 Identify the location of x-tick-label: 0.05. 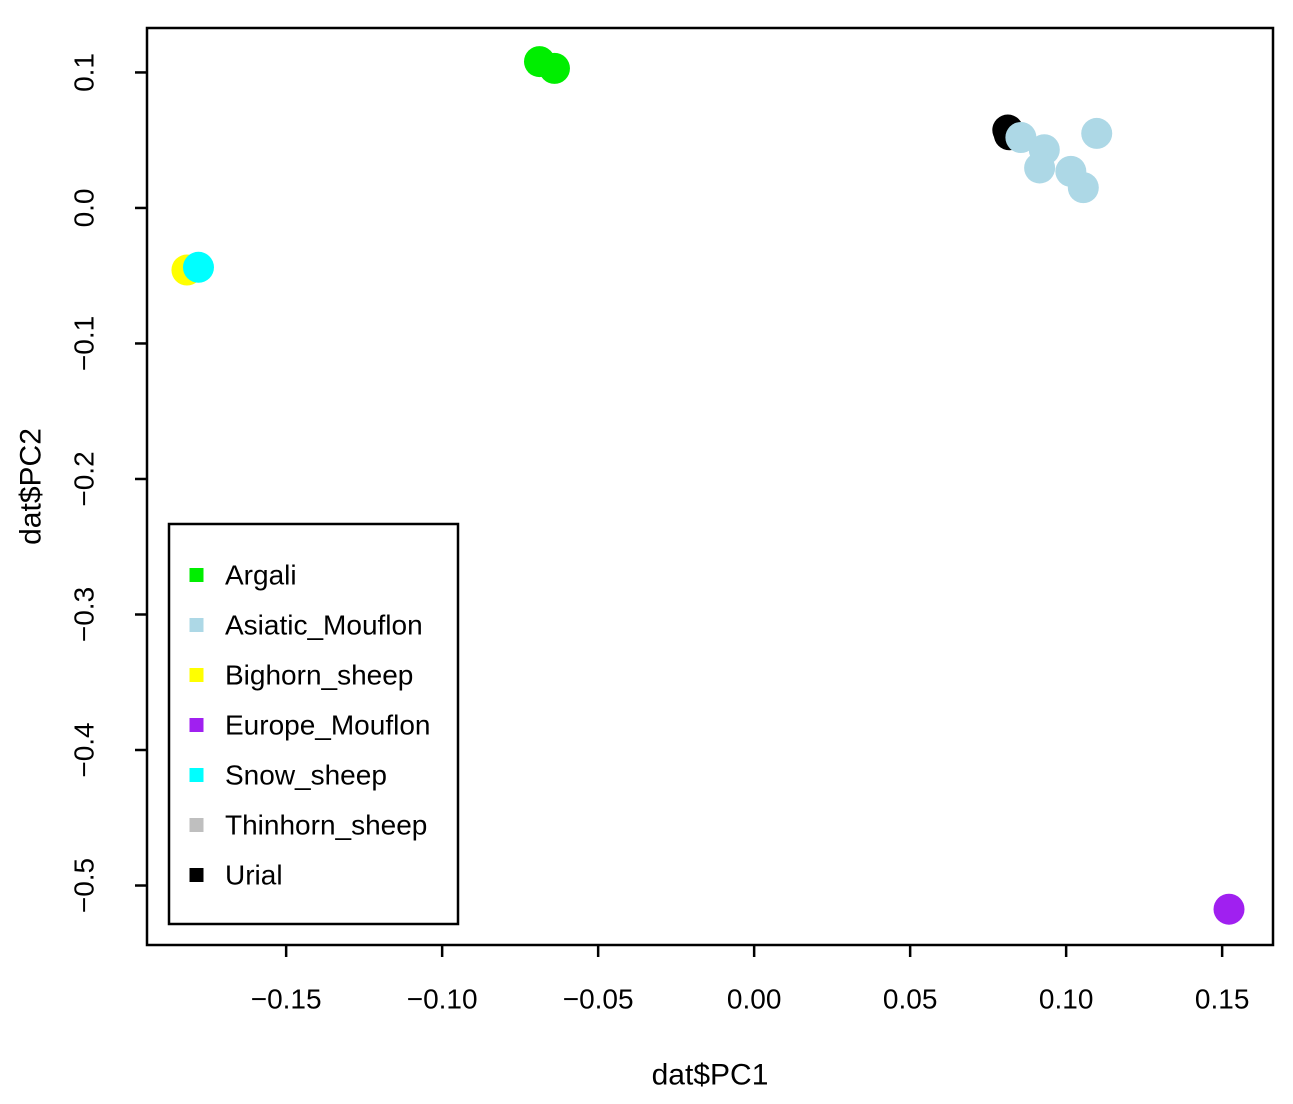
(910, 999).